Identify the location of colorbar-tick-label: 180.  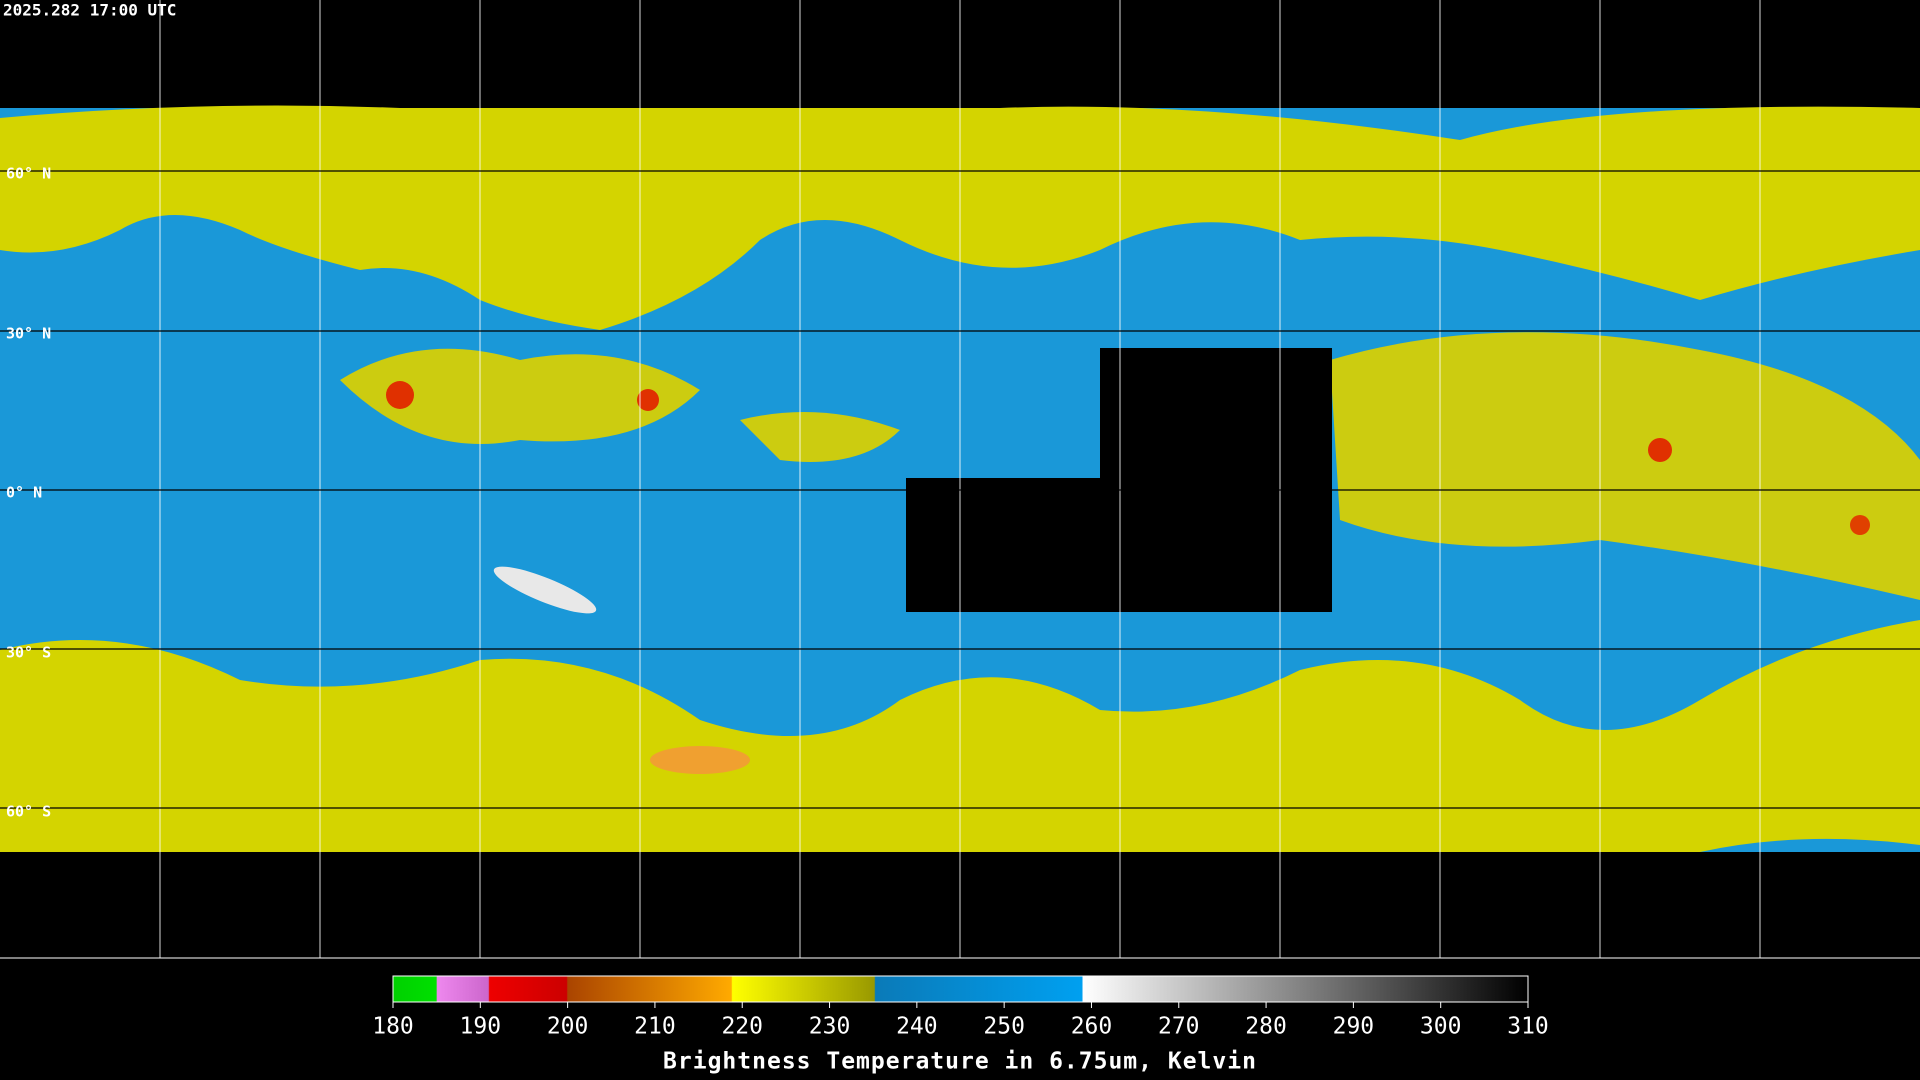
(393, 1027).